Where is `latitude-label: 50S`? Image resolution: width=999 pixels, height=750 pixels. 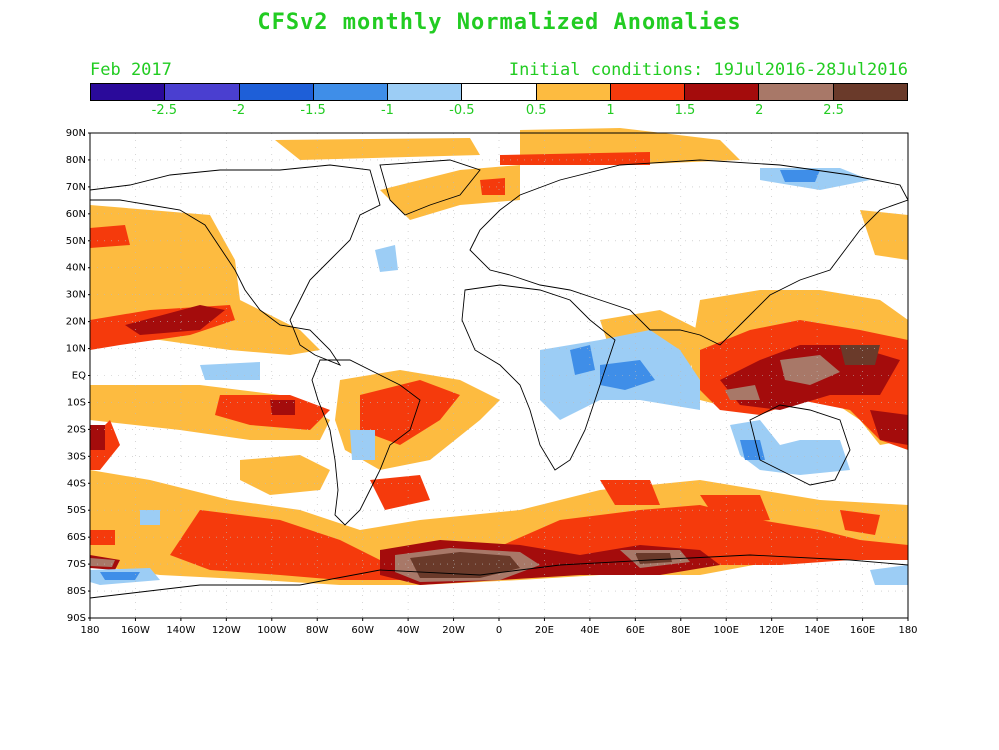
latitude-label: 50S is located at coordinates (76, 510).